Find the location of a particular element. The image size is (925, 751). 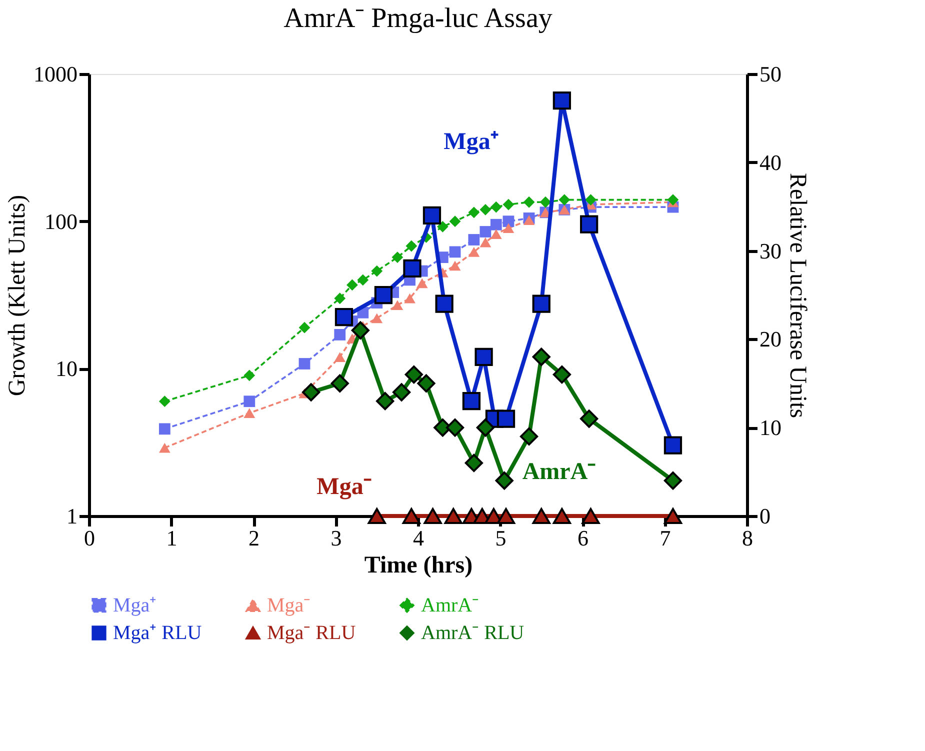

x-tick-label: 6 is located at coordinates (583, 538).